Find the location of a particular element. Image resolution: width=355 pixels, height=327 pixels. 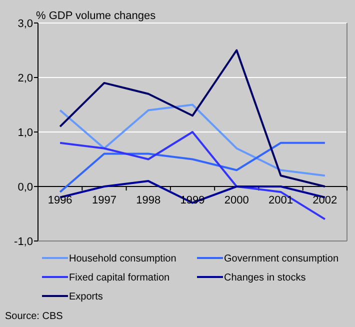

legend-label: Fixed capital formation is located at coordinates (119, 278).